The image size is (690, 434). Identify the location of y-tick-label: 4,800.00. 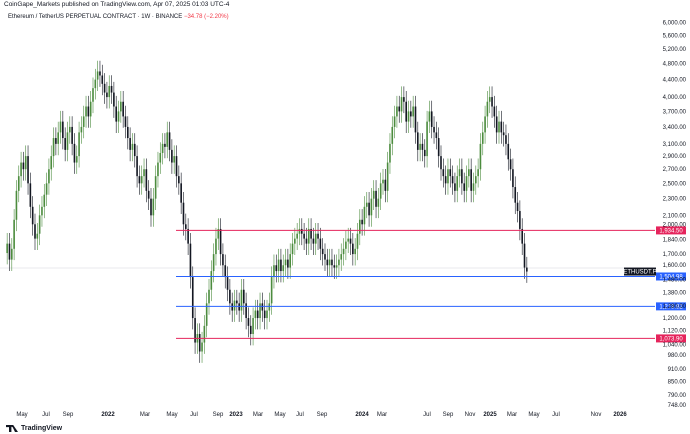
(675, 65).